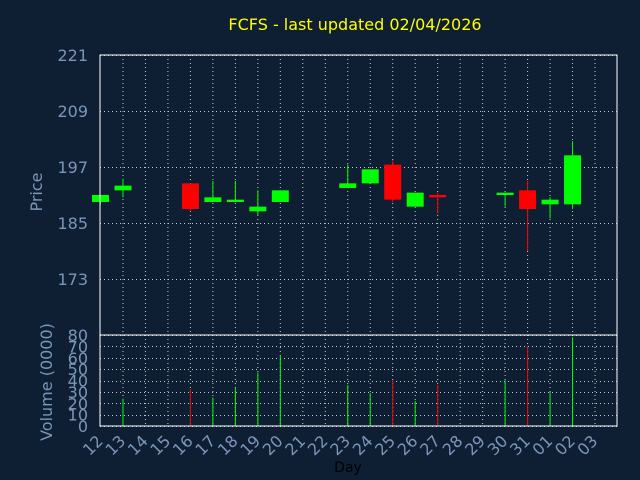 The image size is (640, 480). I want to click on price-axis-label: Price, so click(36, 191).